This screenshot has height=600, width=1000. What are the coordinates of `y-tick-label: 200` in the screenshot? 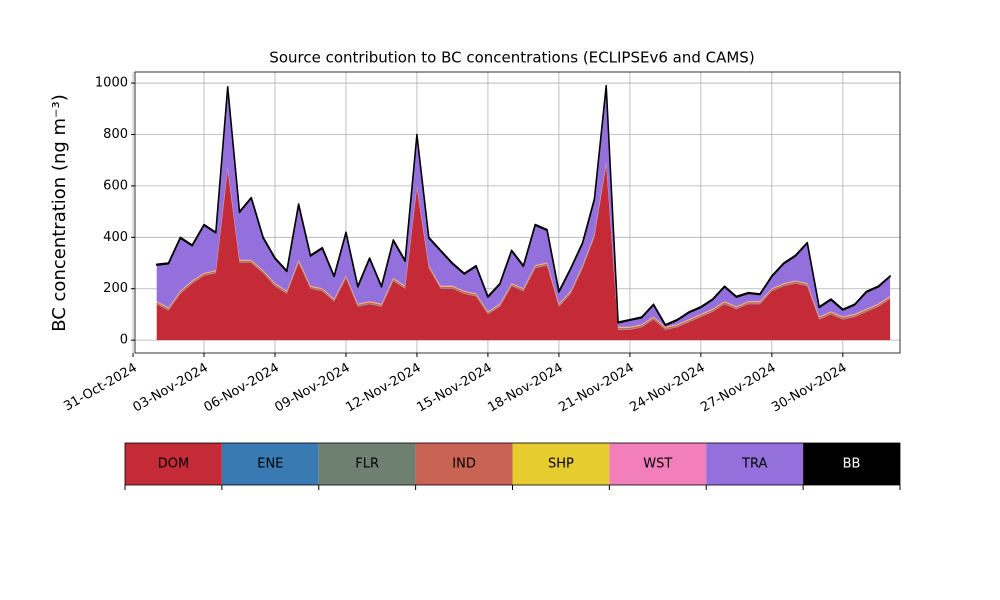 It's located at (115, 288).